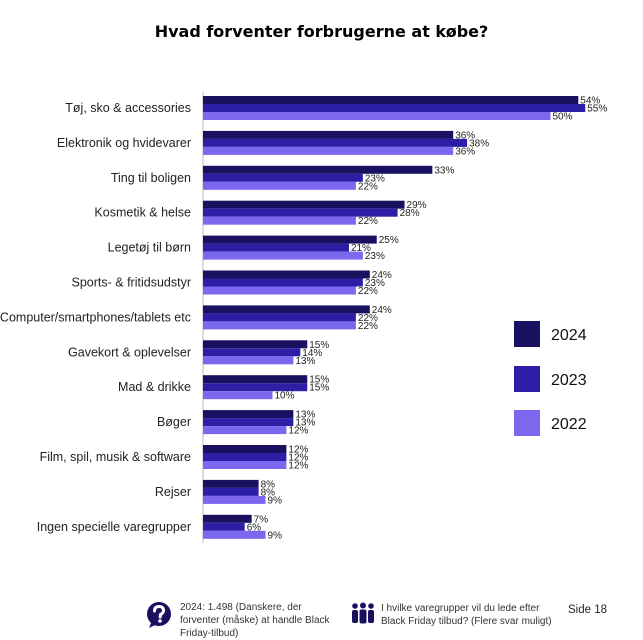 The height and width of the screenshot is (640, 643). What do you see at coordinates (569, 335) in the screenshot?
I see `legend-label: 2024` at bounding box center [569, 335].